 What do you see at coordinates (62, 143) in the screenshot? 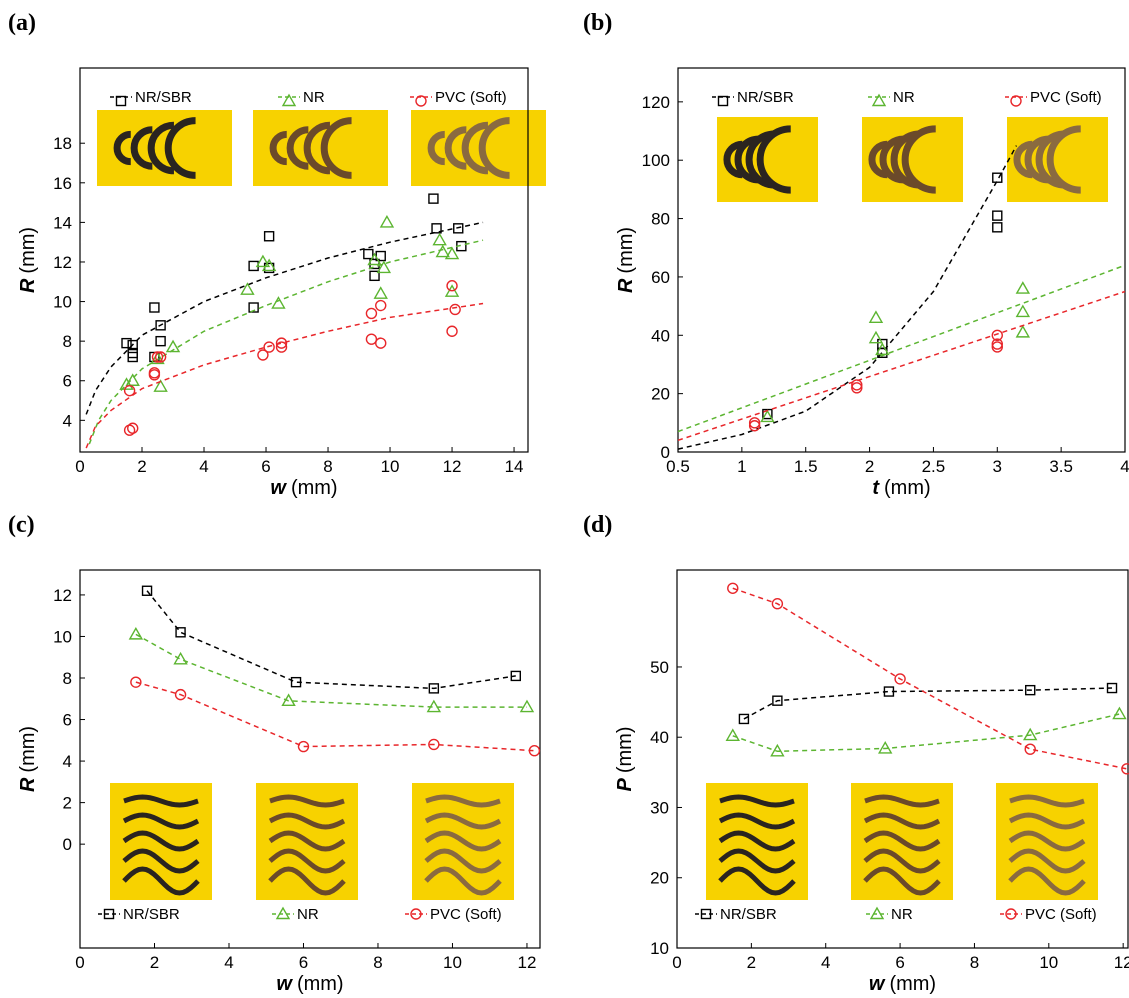
I see `y-tick-label: 18` at bounding box center [62, 143].